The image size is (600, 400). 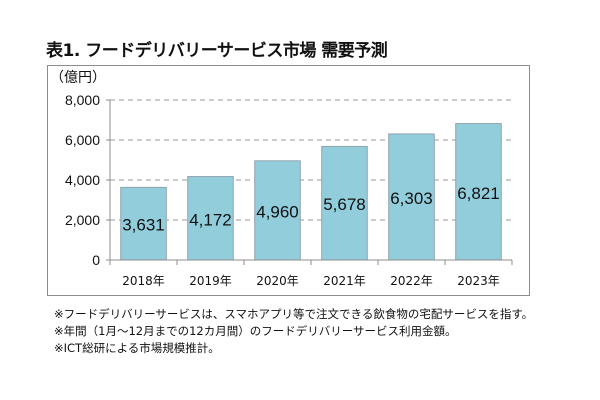 What do you see at coordinates (311, 209) in the screenshot?
I see `data-labels: 3,631 4,172 4,960 5,678 6,303 6,821` at bounding box center [311, 209].